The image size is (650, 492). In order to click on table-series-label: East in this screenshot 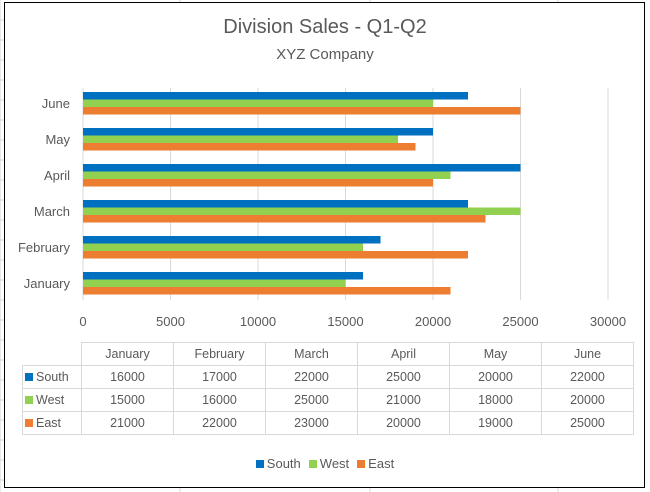, I will do `click(52, 422)`.